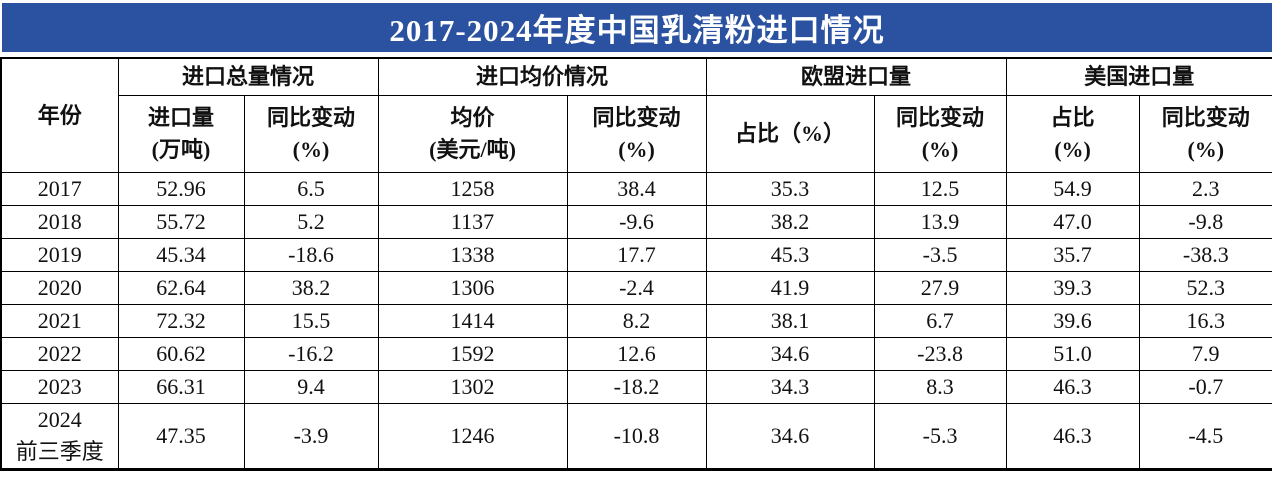 The height and width of the screenshot is (491, 1272). What do you see at coordinates (181, 255) in the screenshot?
I see `cell-import-volume: 45.34` at bounding box center [181, 255].